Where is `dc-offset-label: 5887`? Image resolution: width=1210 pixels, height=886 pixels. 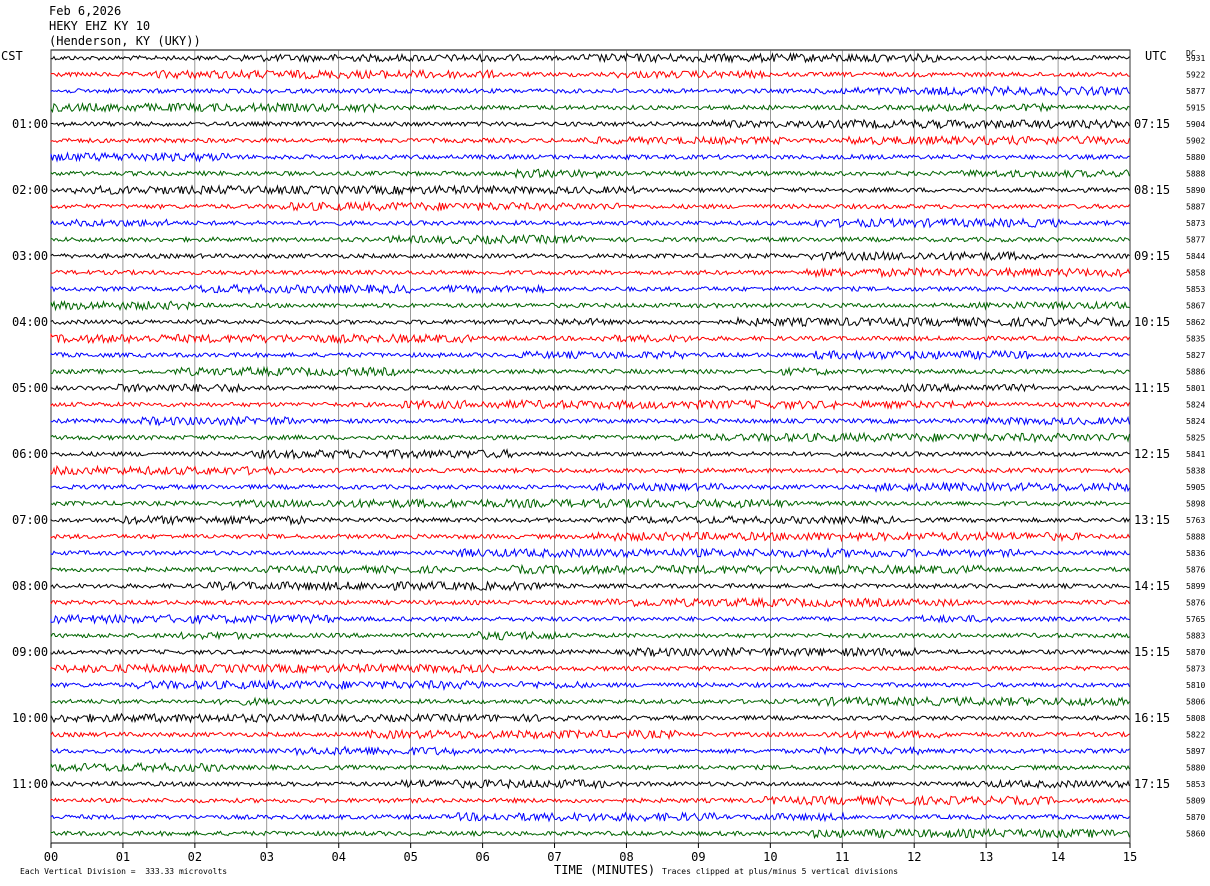 dc-offset-label: 5887 is located at coordinates (1195, 207).